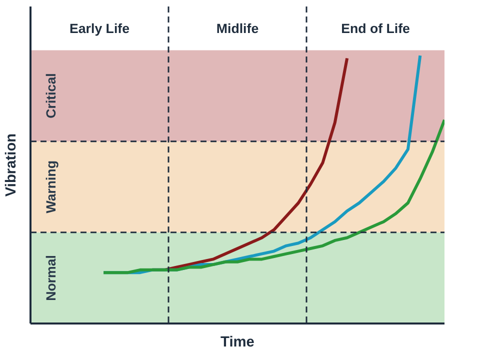  What do you see at coordinates (237, 342) in the screenshot?
I see `x-axis-title: Time` at bounding box center [237, 342].